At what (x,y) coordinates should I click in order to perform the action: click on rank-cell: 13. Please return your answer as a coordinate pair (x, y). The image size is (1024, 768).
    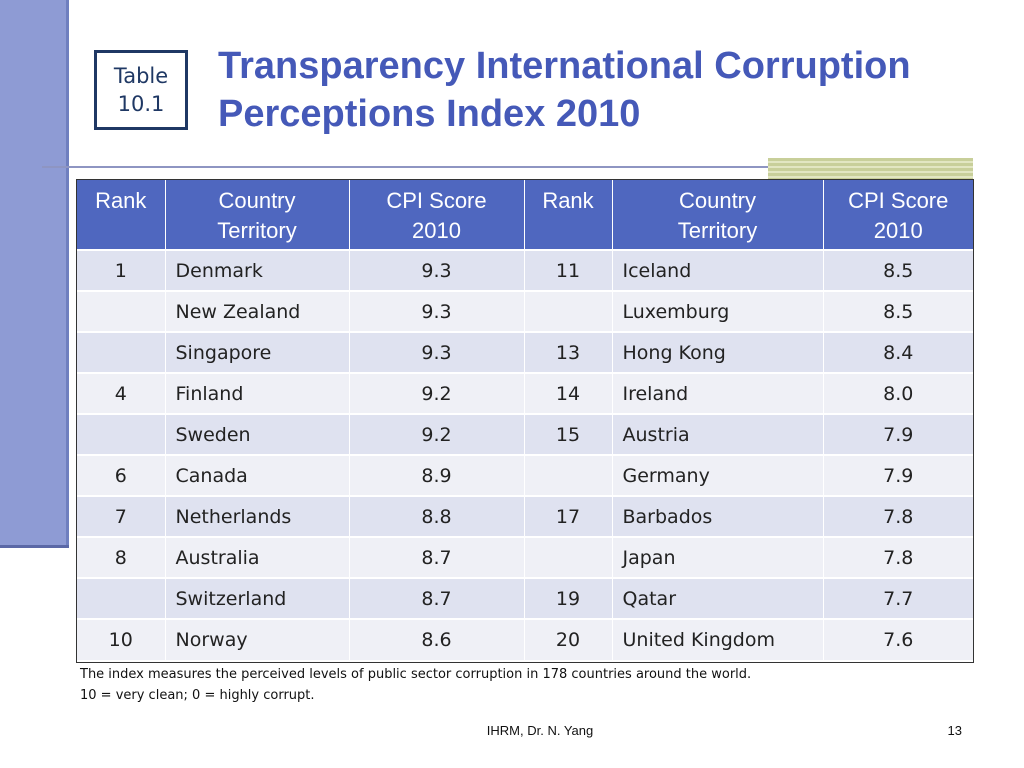
    Looking at the image, I should click on (567, 352).